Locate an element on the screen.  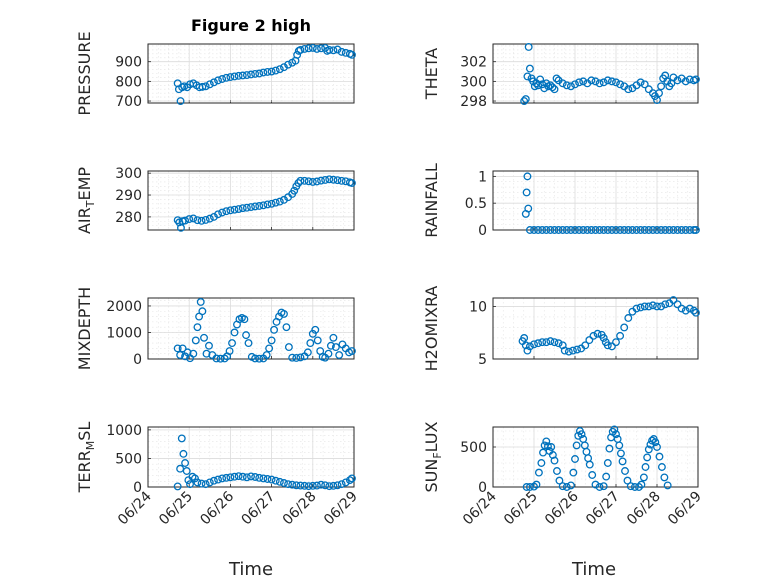
y-tick-label: 0.5 is located at coordinates (476, 204).